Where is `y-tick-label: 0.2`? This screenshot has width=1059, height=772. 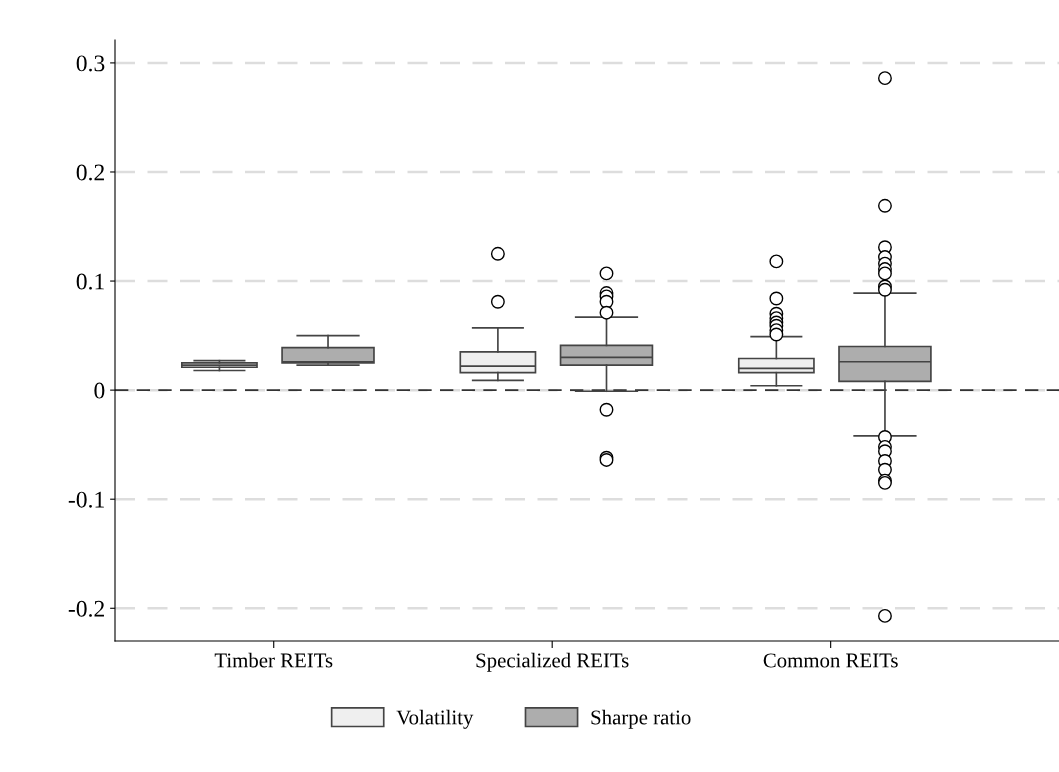
y-tick-label: 0.2 is located at coordinates (90, 172).